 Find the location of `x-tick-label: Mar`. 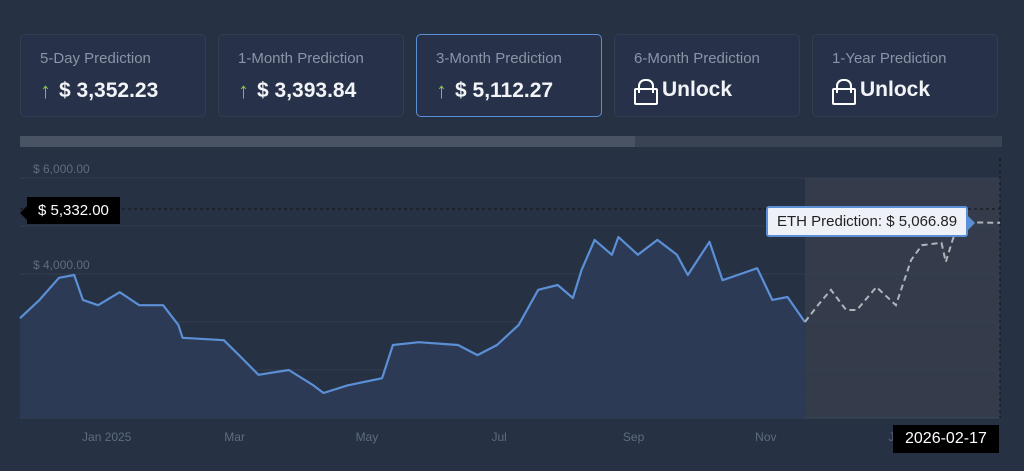

x-tick-label: Mar is located at coordinates (234, 437).